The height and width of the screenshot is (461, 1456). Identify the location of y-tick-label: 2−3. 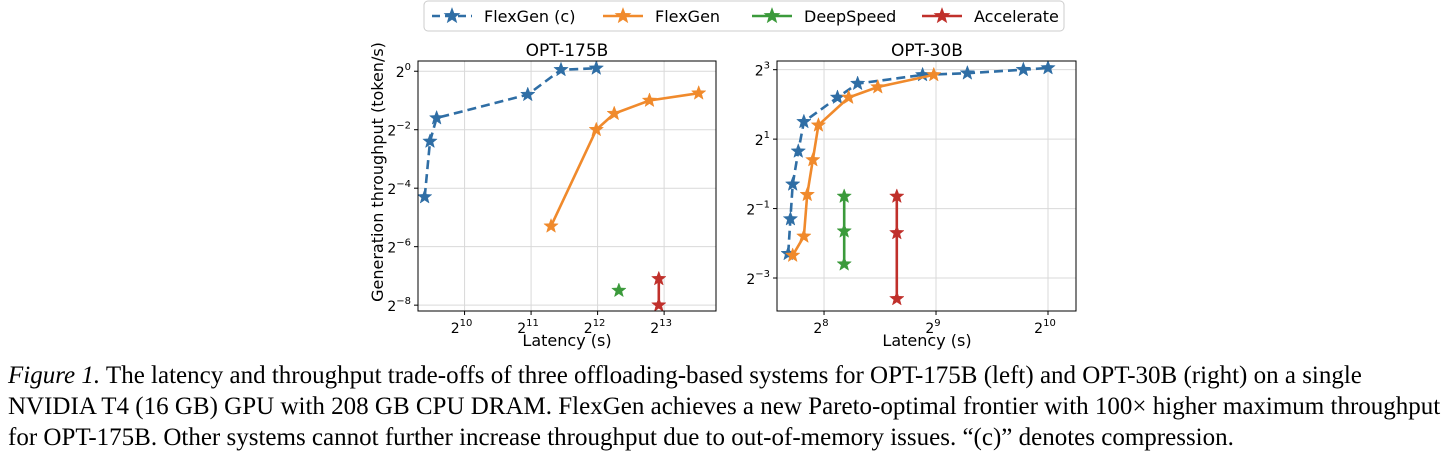
(758, 278).